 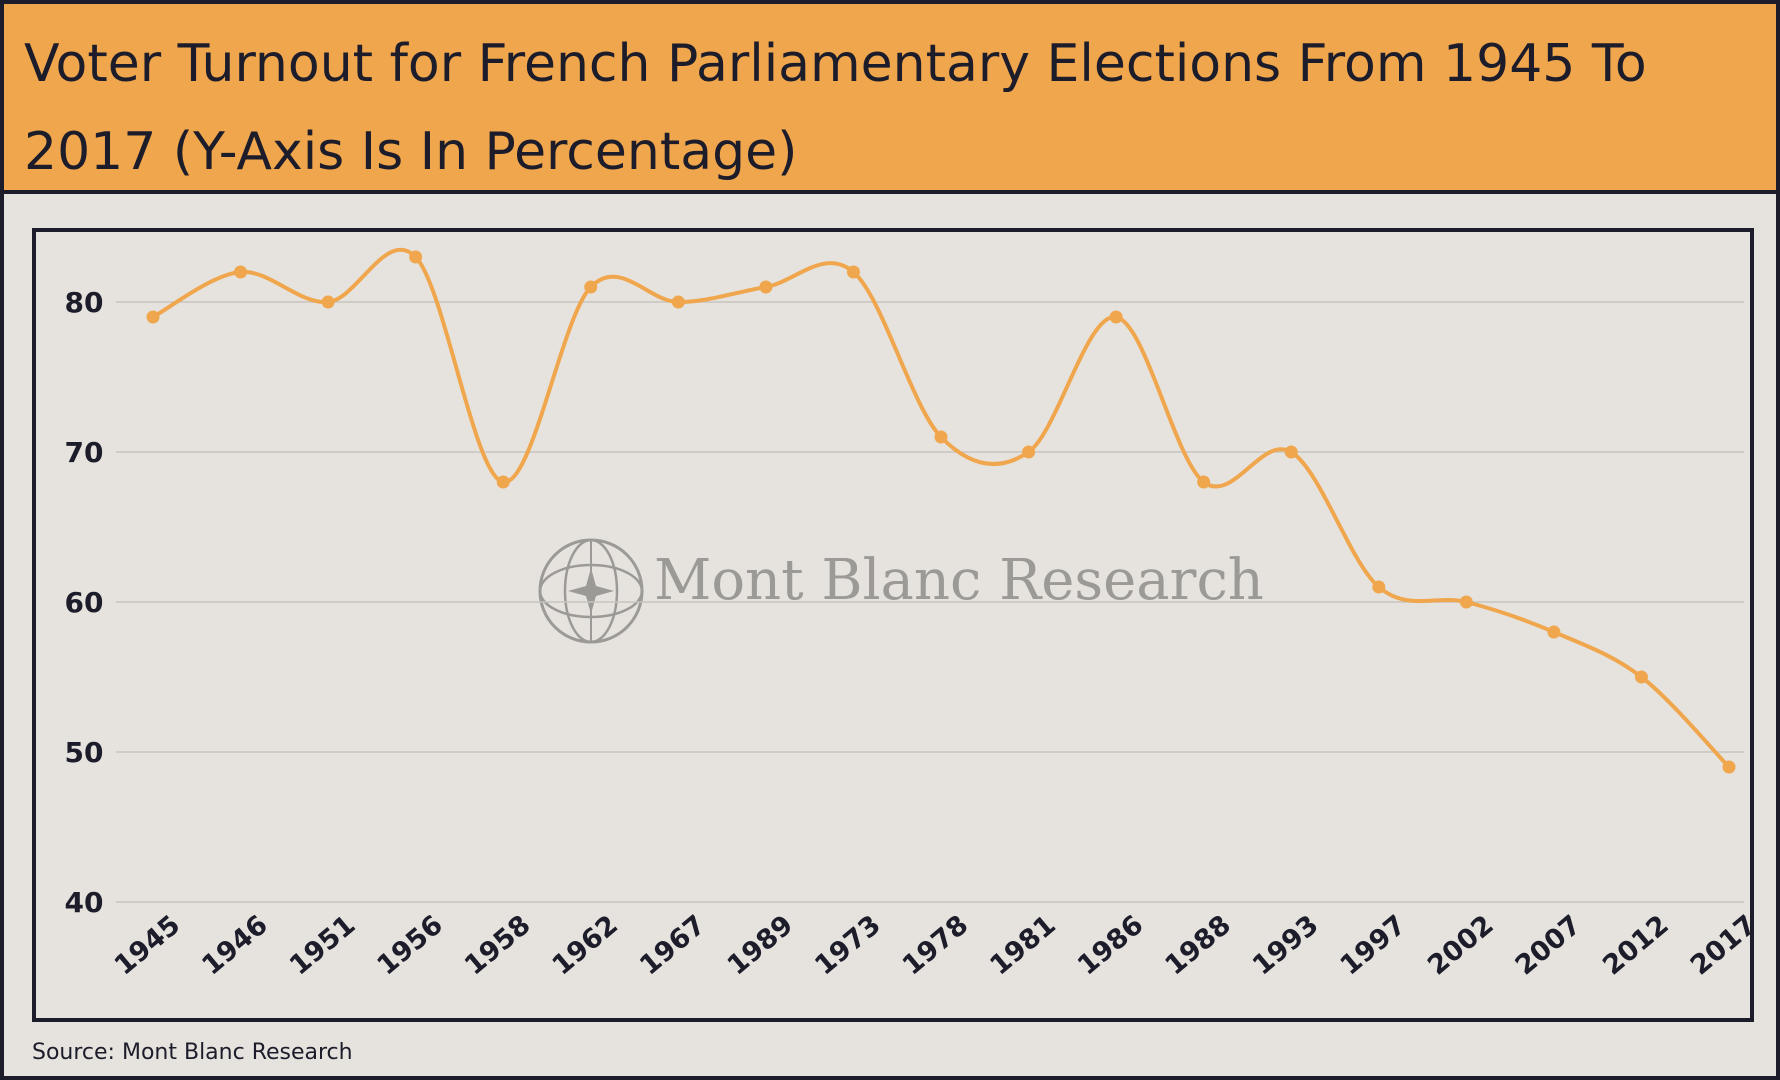 I want to click on x-tick-label: 1956, so click(x=409, y=945).